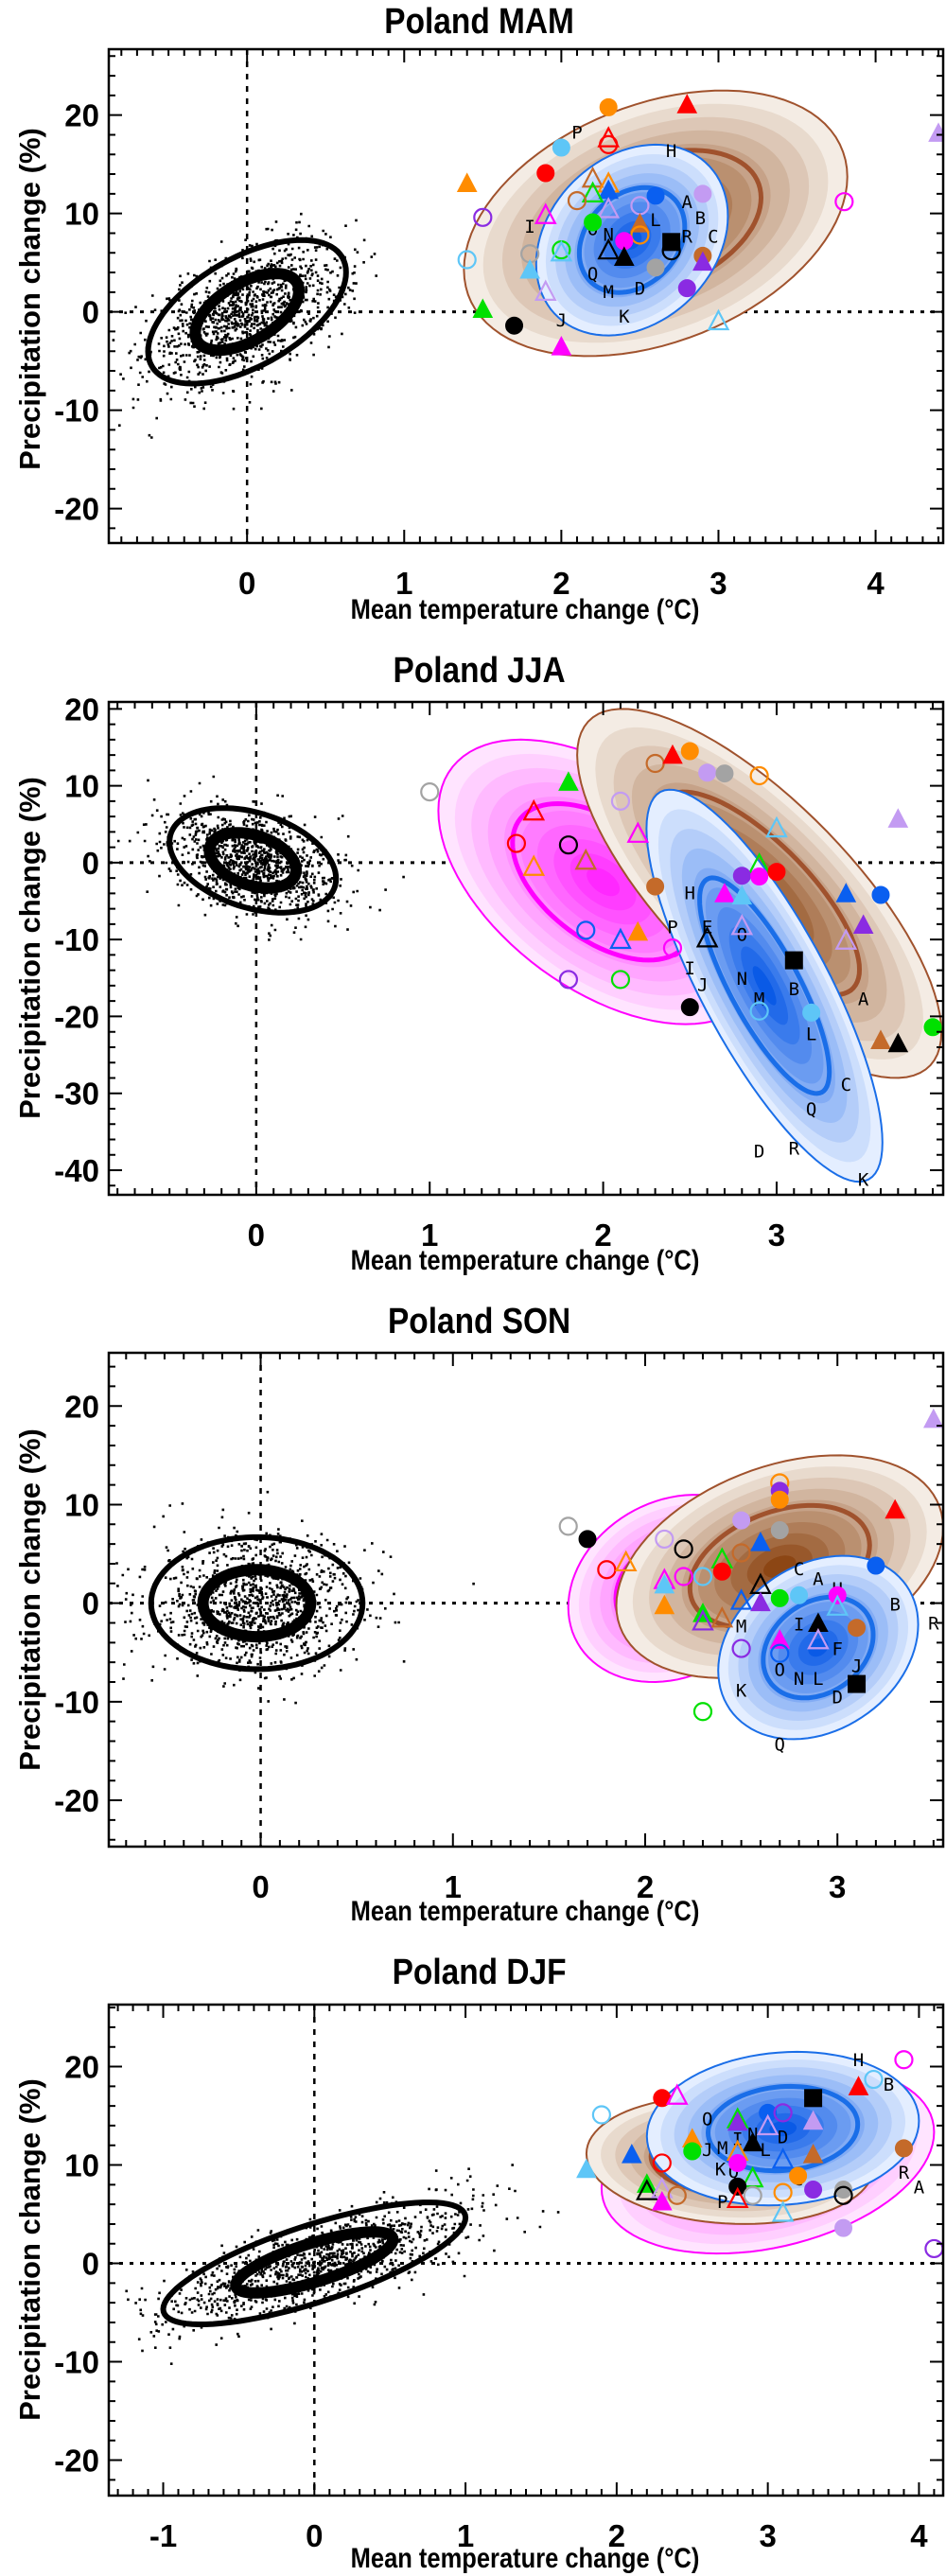 This screenshot has width=946, height=2576. Describe the element at coordinates (76, 1801) in the screenshot. I see `y-tick-label: -20` at that location.